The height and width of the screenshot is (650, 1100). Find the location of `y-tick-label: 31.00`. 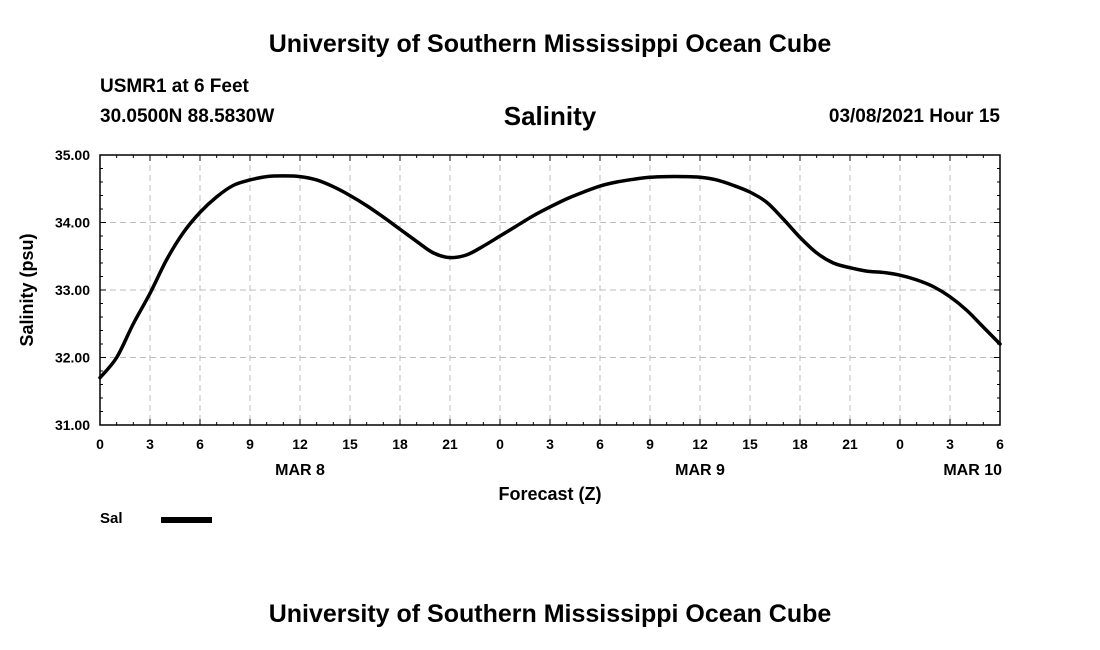

y-tick-label: 31.00 is located at coordinates (72, 425).